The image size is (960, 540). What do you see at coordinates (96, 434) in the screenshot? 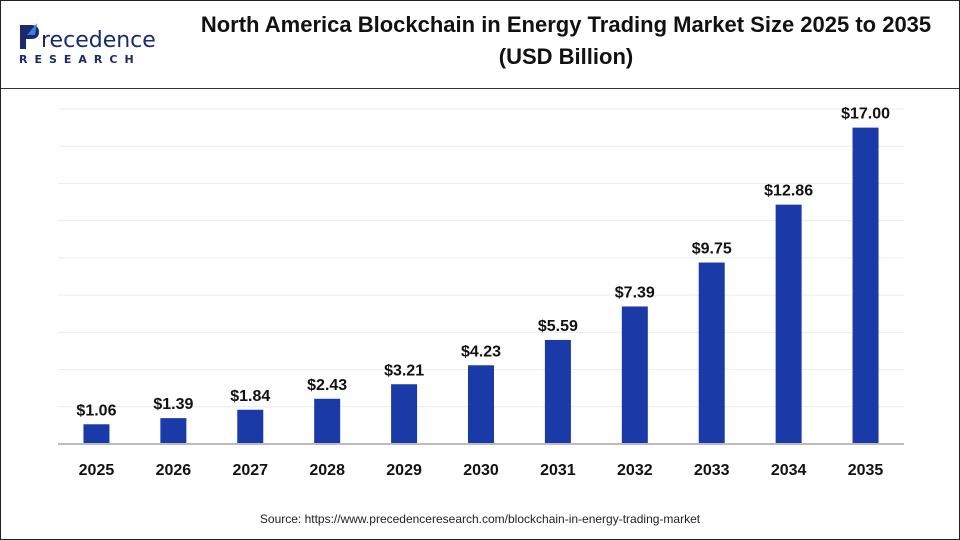
I see `bar-2025` at bounding box center [96, 434].